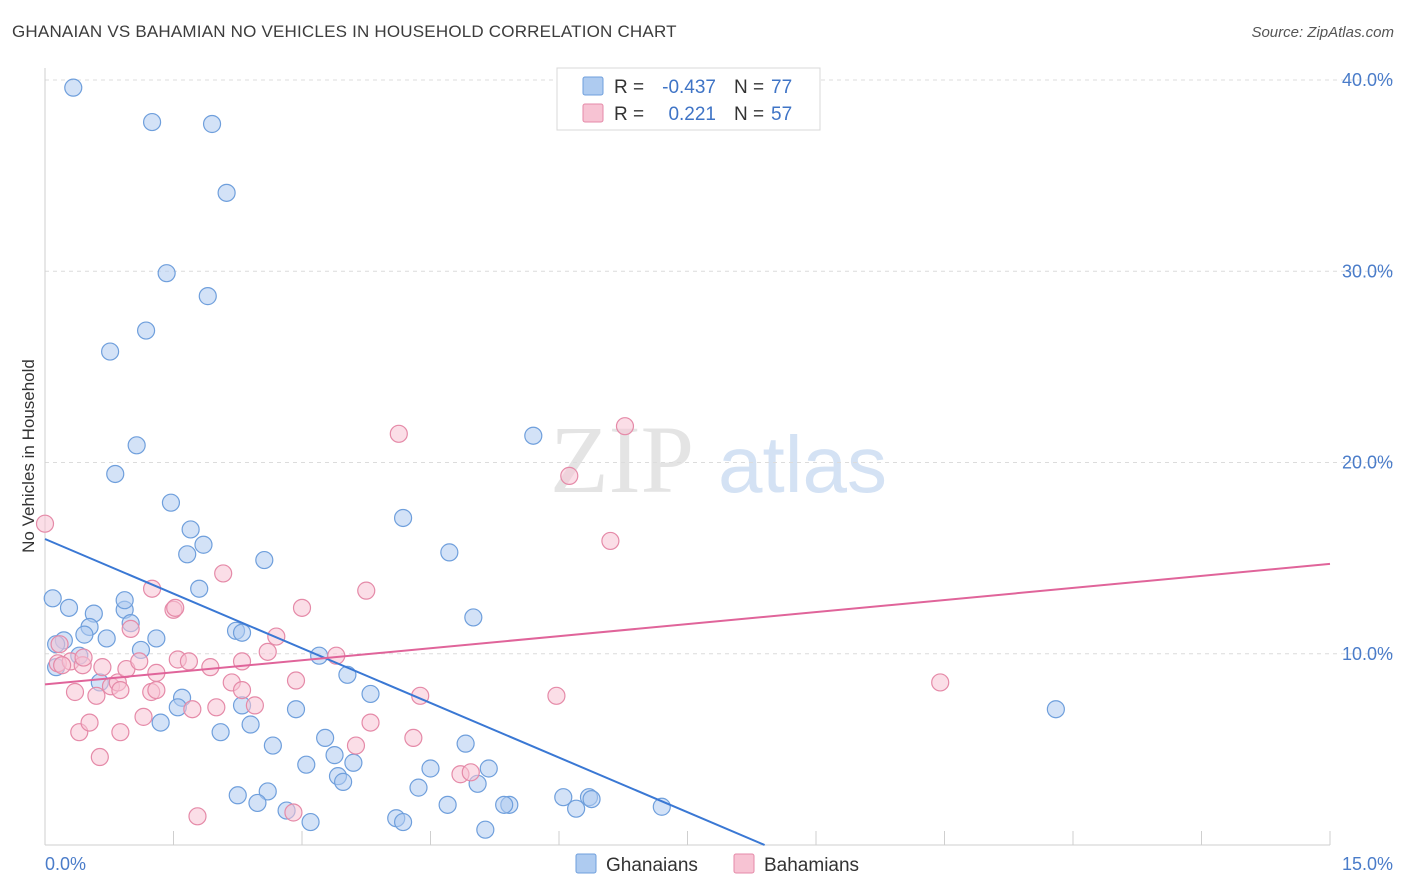  Describe the element at coordinates (1367, 367) in the screenshot. I see `y-axis-tick-labels: 10.0% 20.0% 30.0% 40.0%` at that location.